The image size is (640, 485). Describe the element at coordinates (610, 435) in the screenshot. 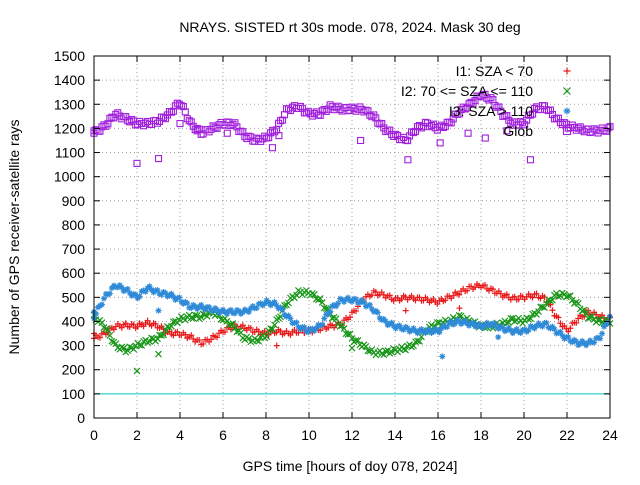

I see `x-tick-label: 24` at that location.